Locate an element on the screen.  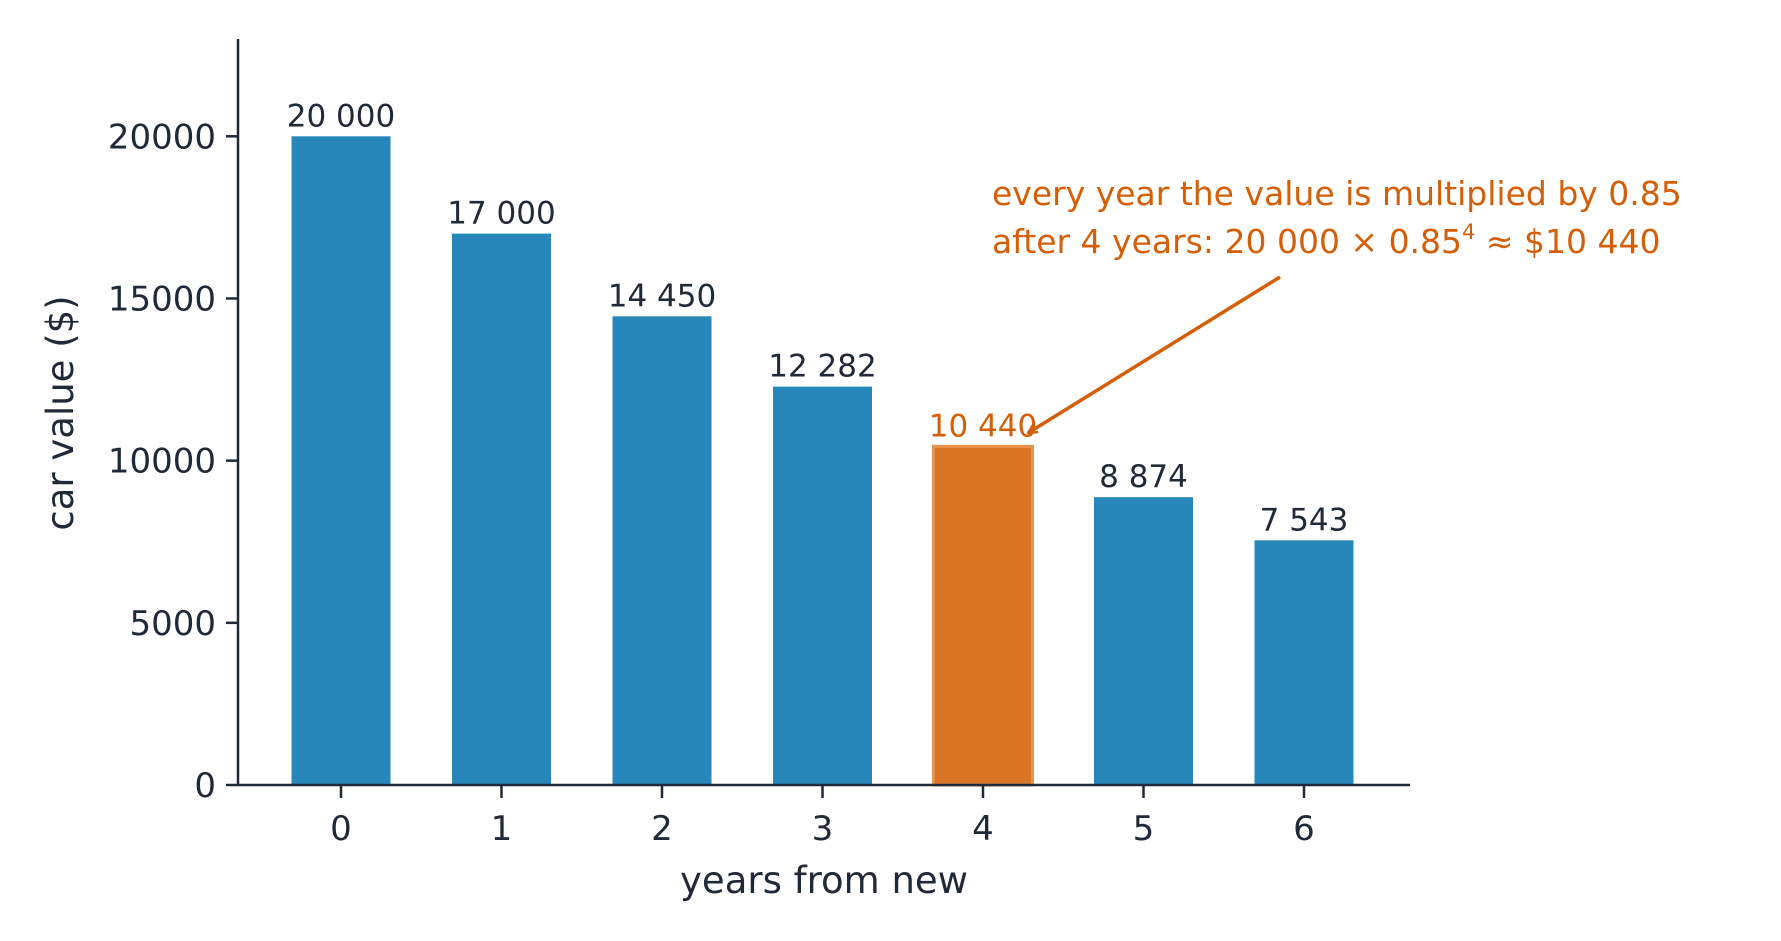
y-tick-label-15000: 15000 is located at coordinates (162, 299).